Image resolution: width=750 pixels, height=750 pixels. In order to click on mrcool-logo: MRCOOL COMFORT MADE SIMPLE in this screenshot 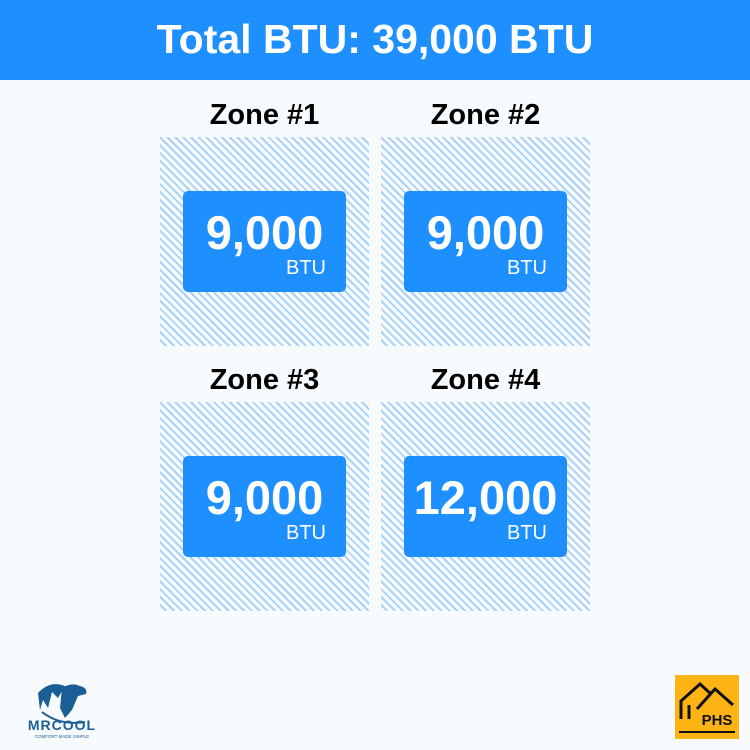, I will do `click(62, 705)`.